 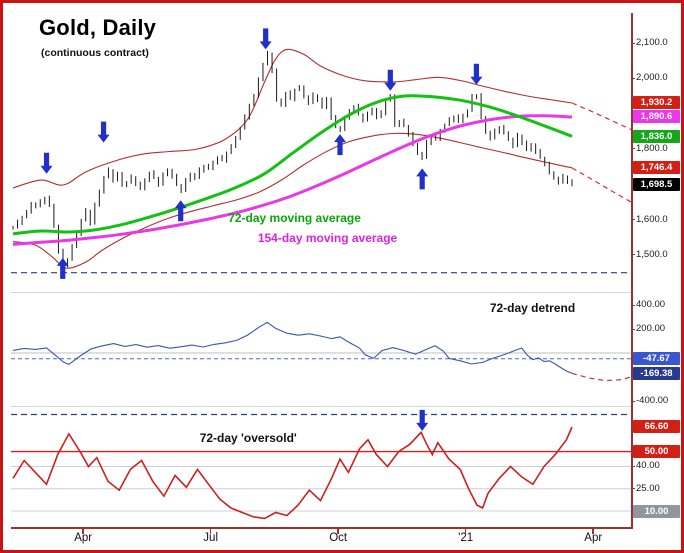 What do you see at coordinates (532, 308) in the screenshot?
I see `detrend-annotation: 72-day detrend` at bounding box center [532, 308].